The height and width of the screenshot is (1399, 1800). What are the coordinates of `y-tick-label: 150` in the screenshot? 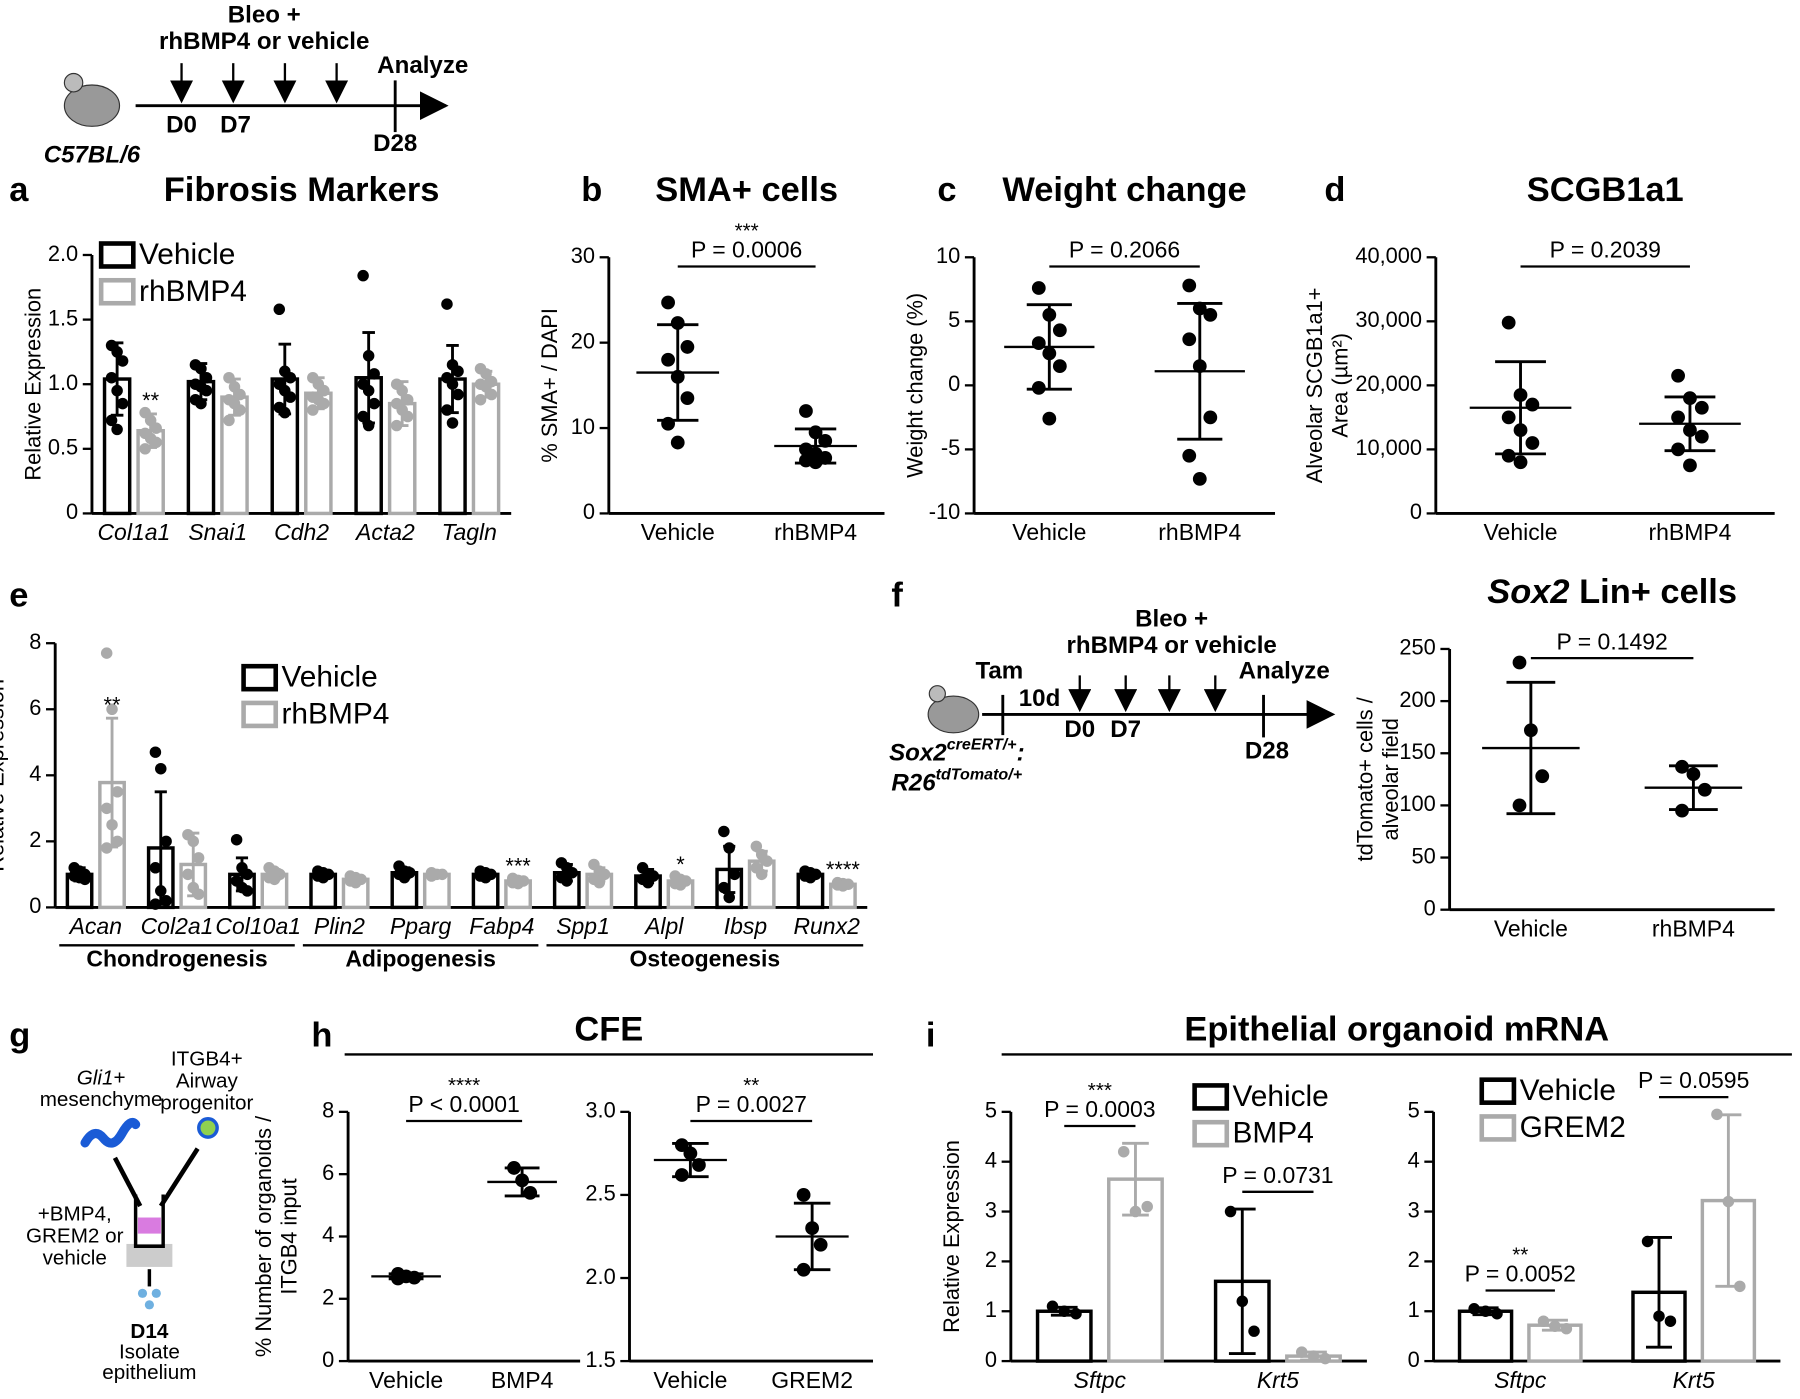 It's located at (1417, 751).